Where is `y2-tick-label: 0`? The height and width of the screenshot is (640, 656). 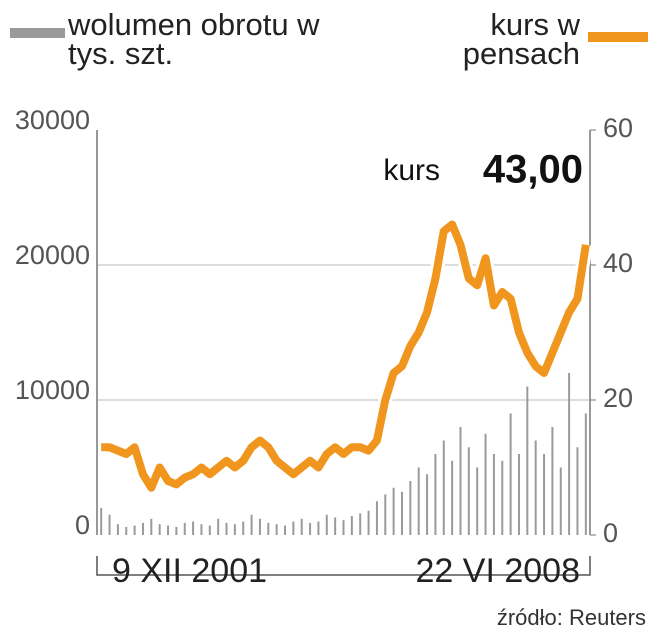 y2-tick-label: 0 is located at coordinates (610, 533).